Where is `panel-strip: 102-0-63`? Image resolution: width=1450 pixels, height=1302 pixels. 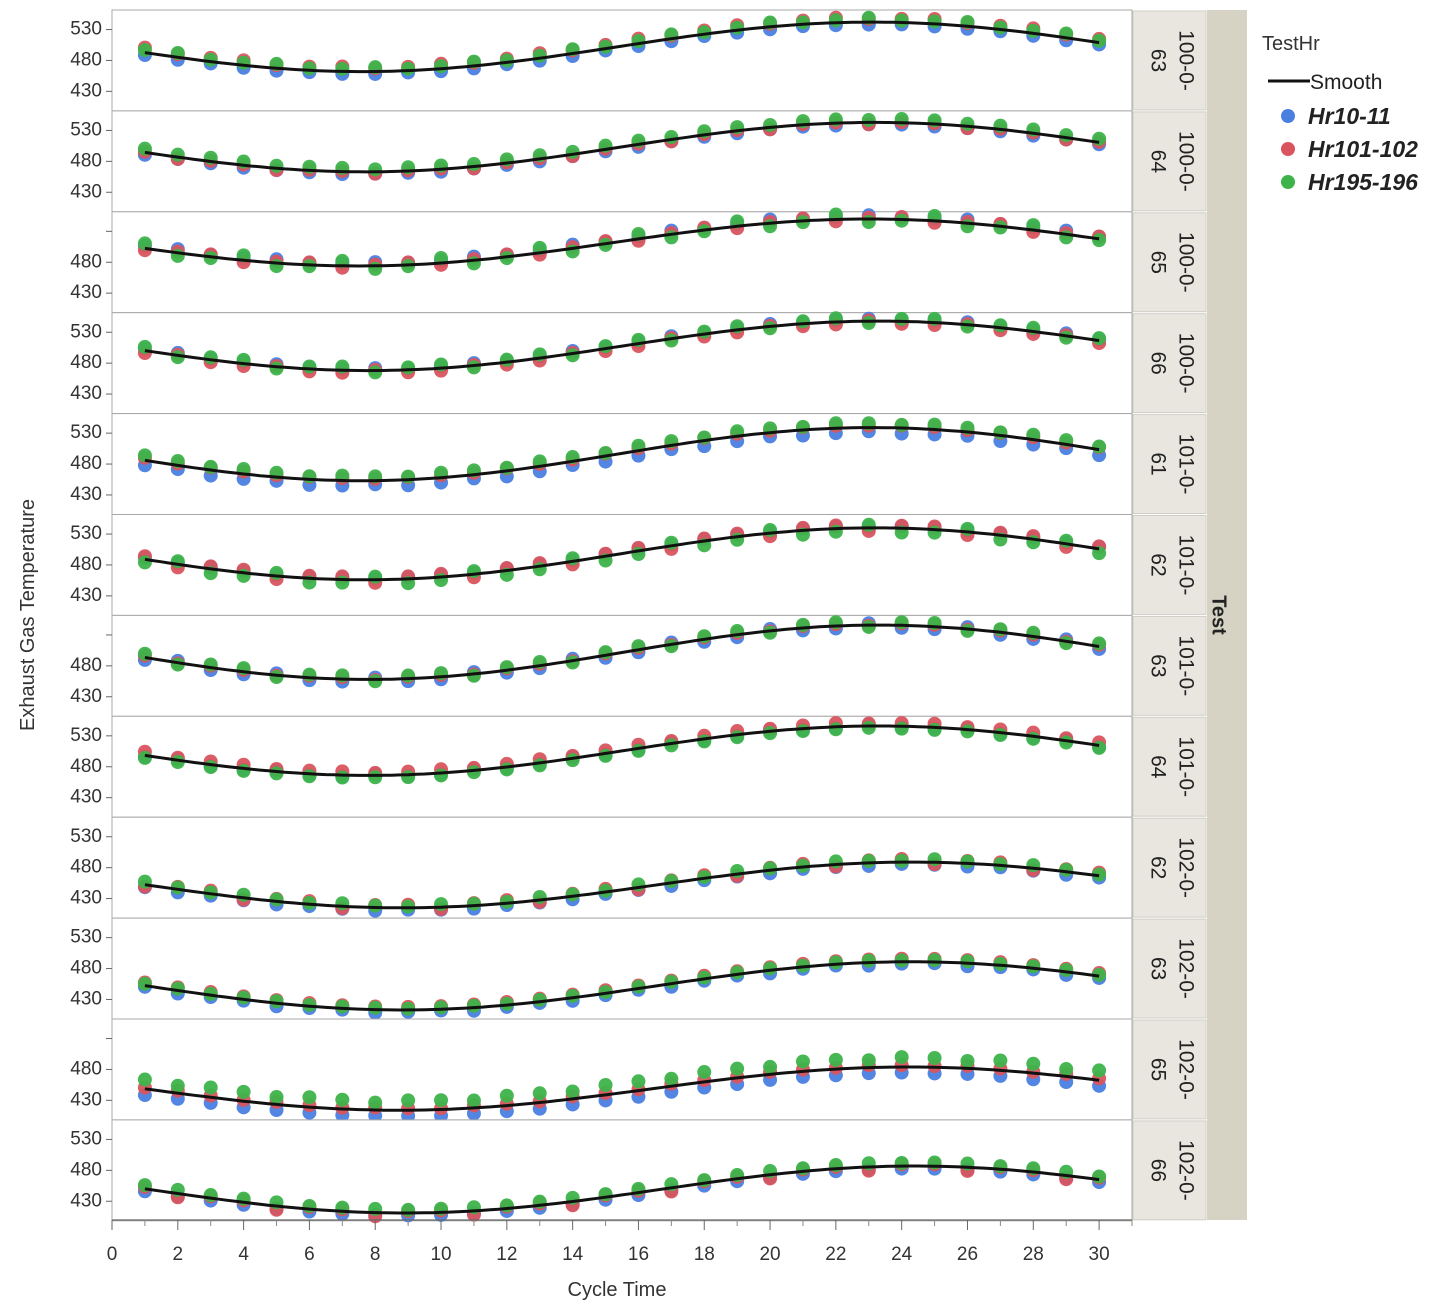 panel-strip: 102-0-63 is located at coordinates (1169, 968).